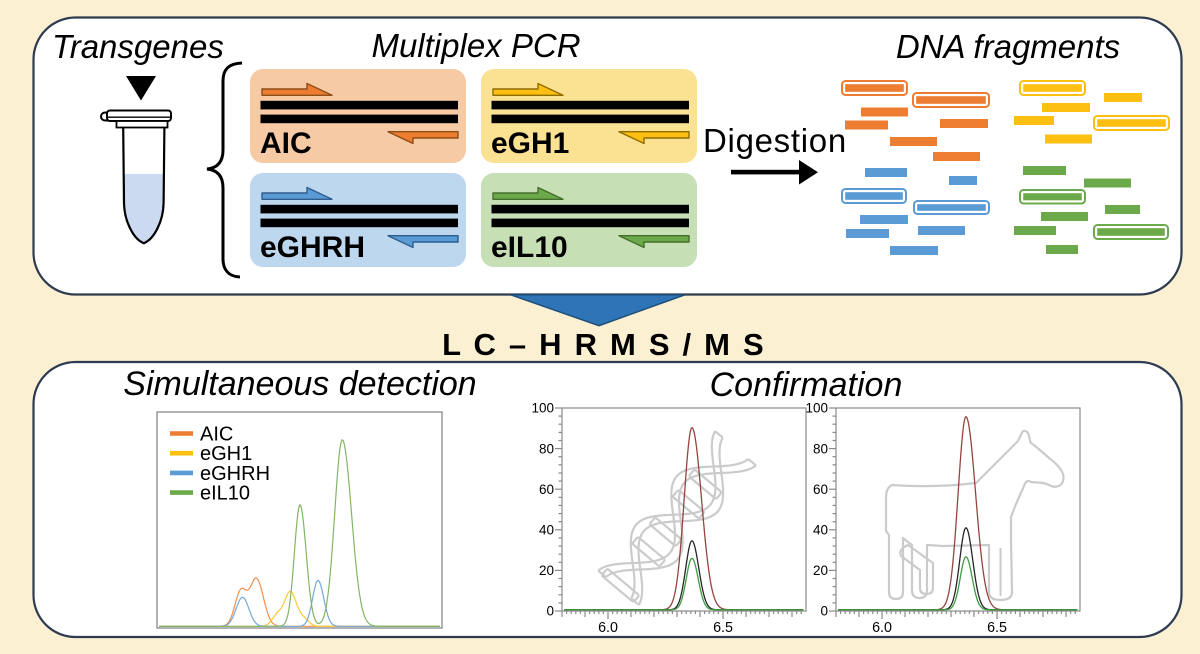  What do you see at coordinates (475, 45) in the screenshot?
I see `svg-text: Multiplex PCR` at bounding box center [475, 45].